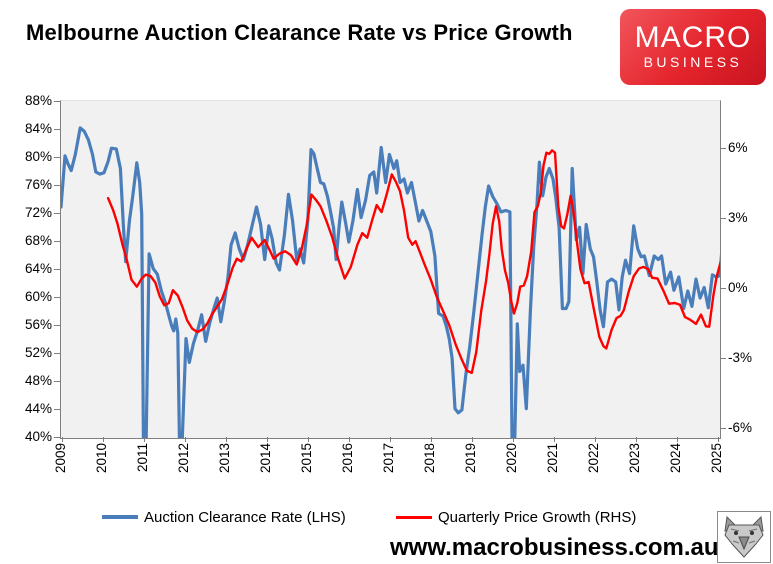 This screenshot has width=773, height=564. Describe the element at coordinates (265, 458) in the screenshot. I see `x-axis-label: 2014` at that location.